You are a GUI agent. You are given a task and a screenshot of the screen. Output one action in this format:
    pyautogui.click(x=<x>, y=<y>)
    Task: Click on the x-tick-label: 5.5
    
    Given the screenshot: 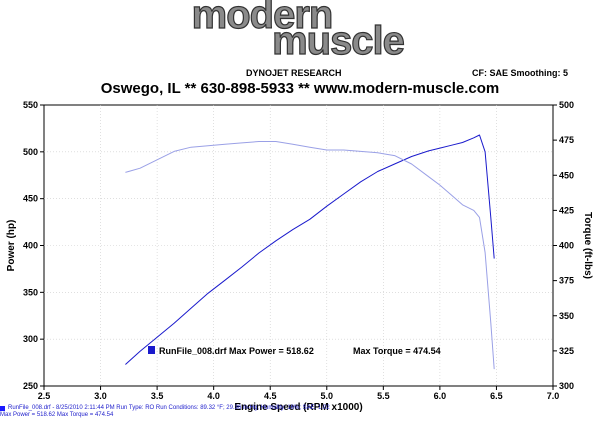 What is the action you would take?
    pyautogui.click(x=383, y=396)
    